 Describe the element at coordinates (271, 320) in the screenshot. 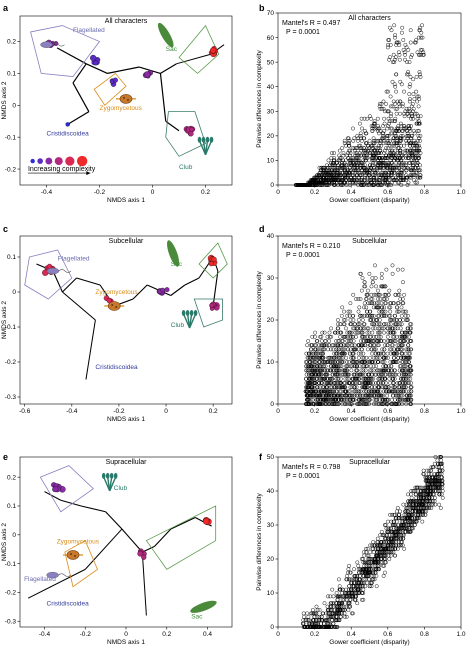

I see `y-tick-label: 20` at that location.